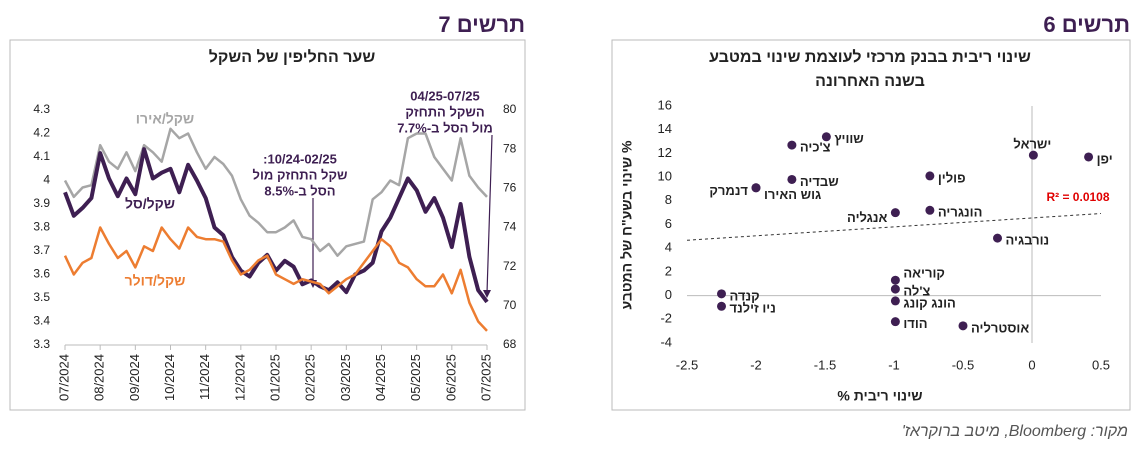 This screenshot has height=456, width=1146. Describe the element at coordinates (1101, 364) in the screenshot. I see `x-tick-label: 0.5` at that location.